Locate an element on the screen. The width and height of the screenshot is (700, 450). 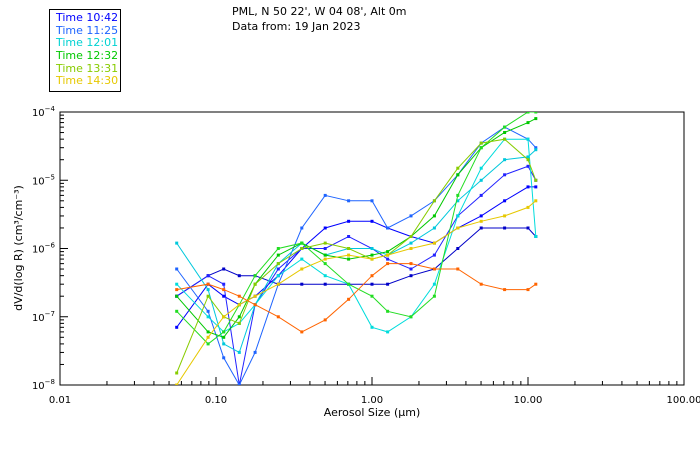
series-line is located at coordinates (356, 262).